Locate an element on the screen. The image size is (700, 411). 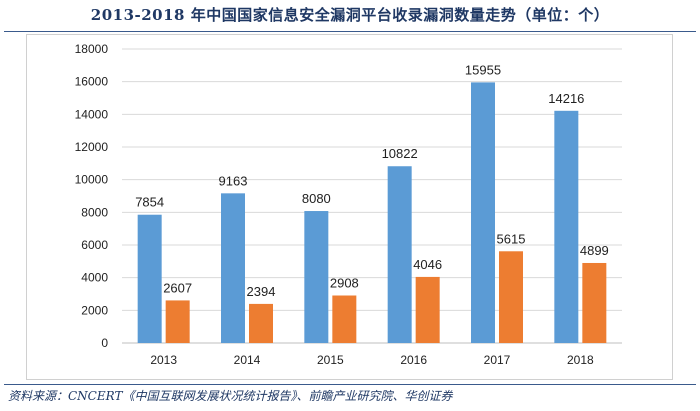
y-tick-label: 2000 is located at coordinates (94, 310).